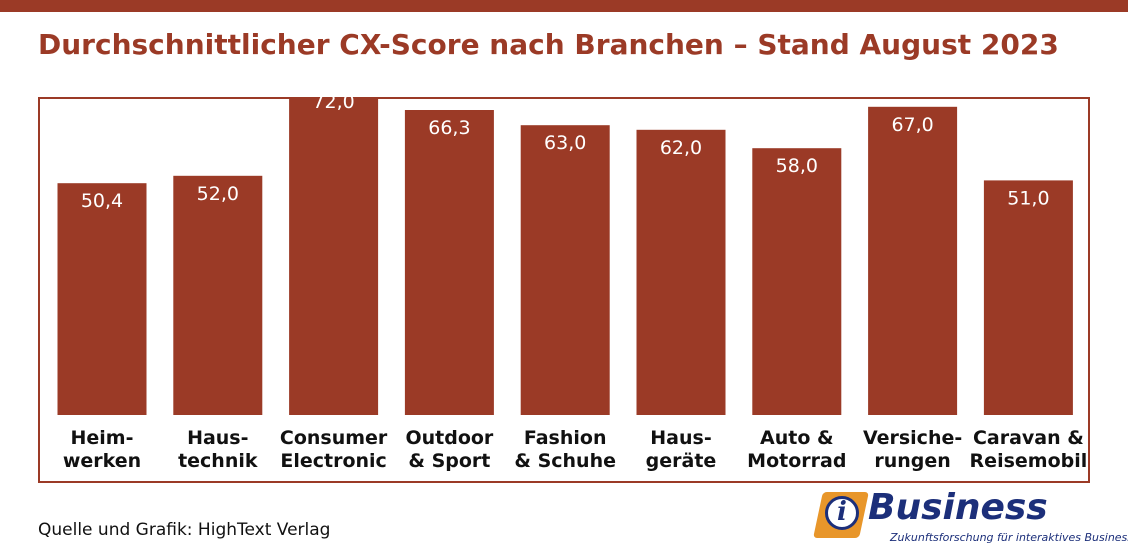  Describe the element at coordinates (565, 438) in the screenshot. I see `category-label: Fashion` at that location.